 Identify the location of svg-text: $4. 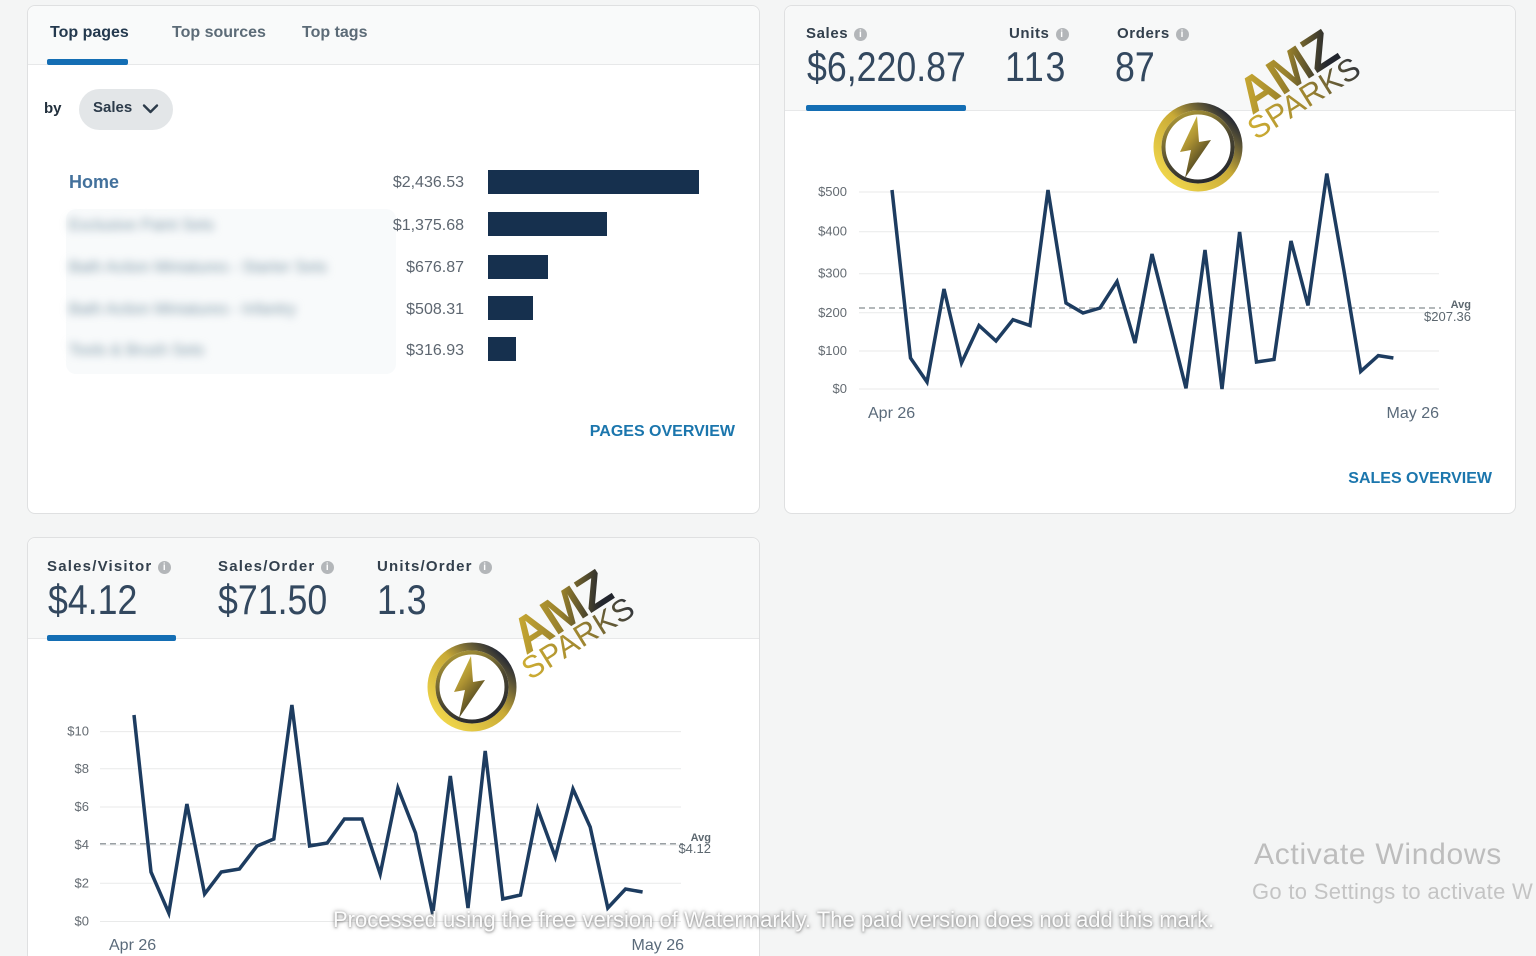
(82, 844).